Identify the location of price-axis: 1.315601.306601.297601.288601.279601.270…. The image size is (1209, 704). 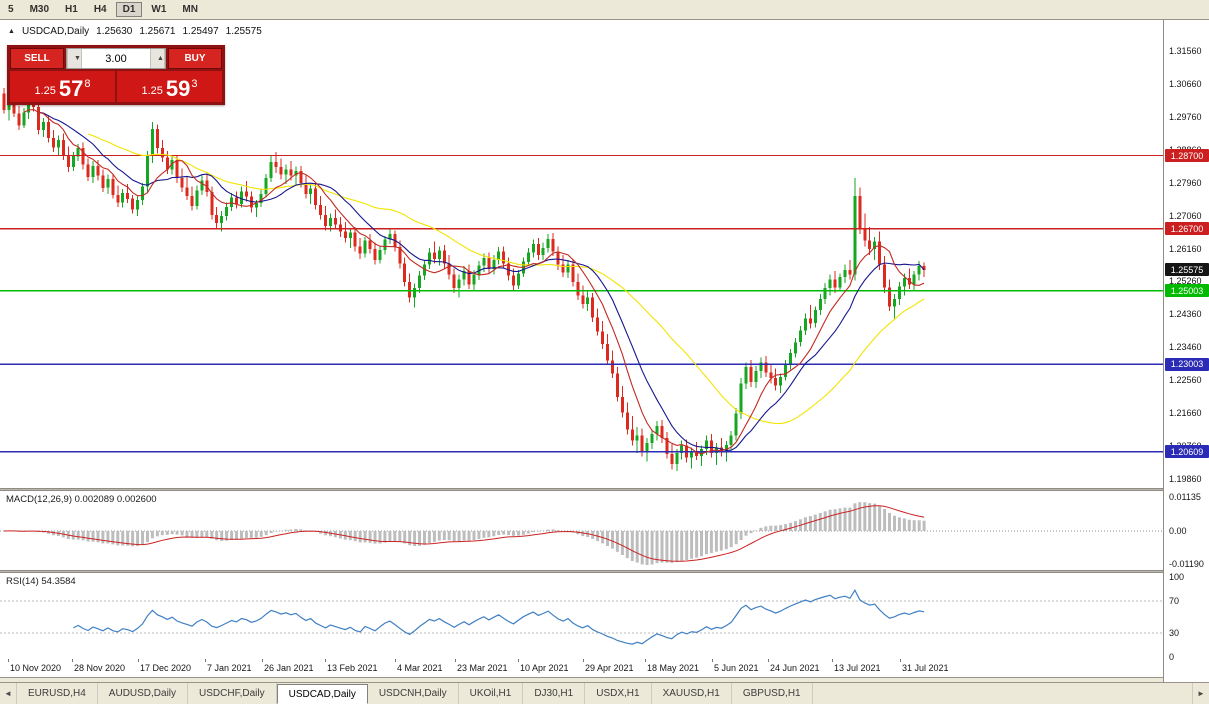
(1186, 351).